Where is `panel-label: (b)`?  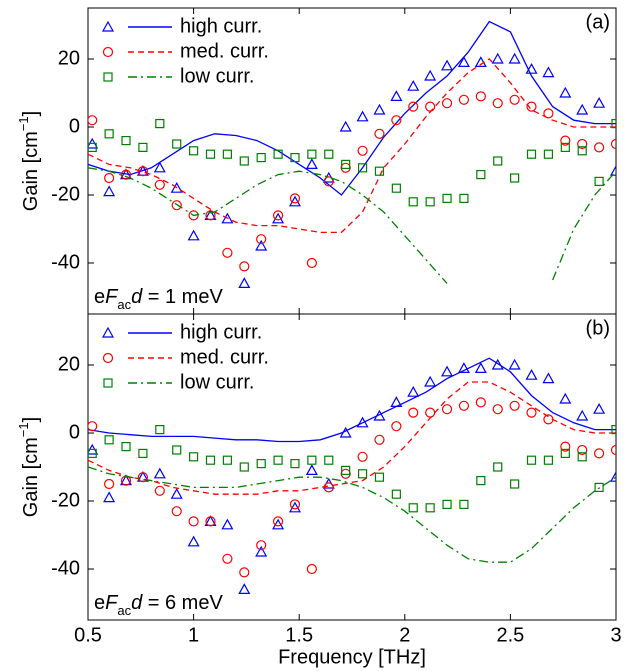
panel-label: (b) is located at coordinates (598, 328).